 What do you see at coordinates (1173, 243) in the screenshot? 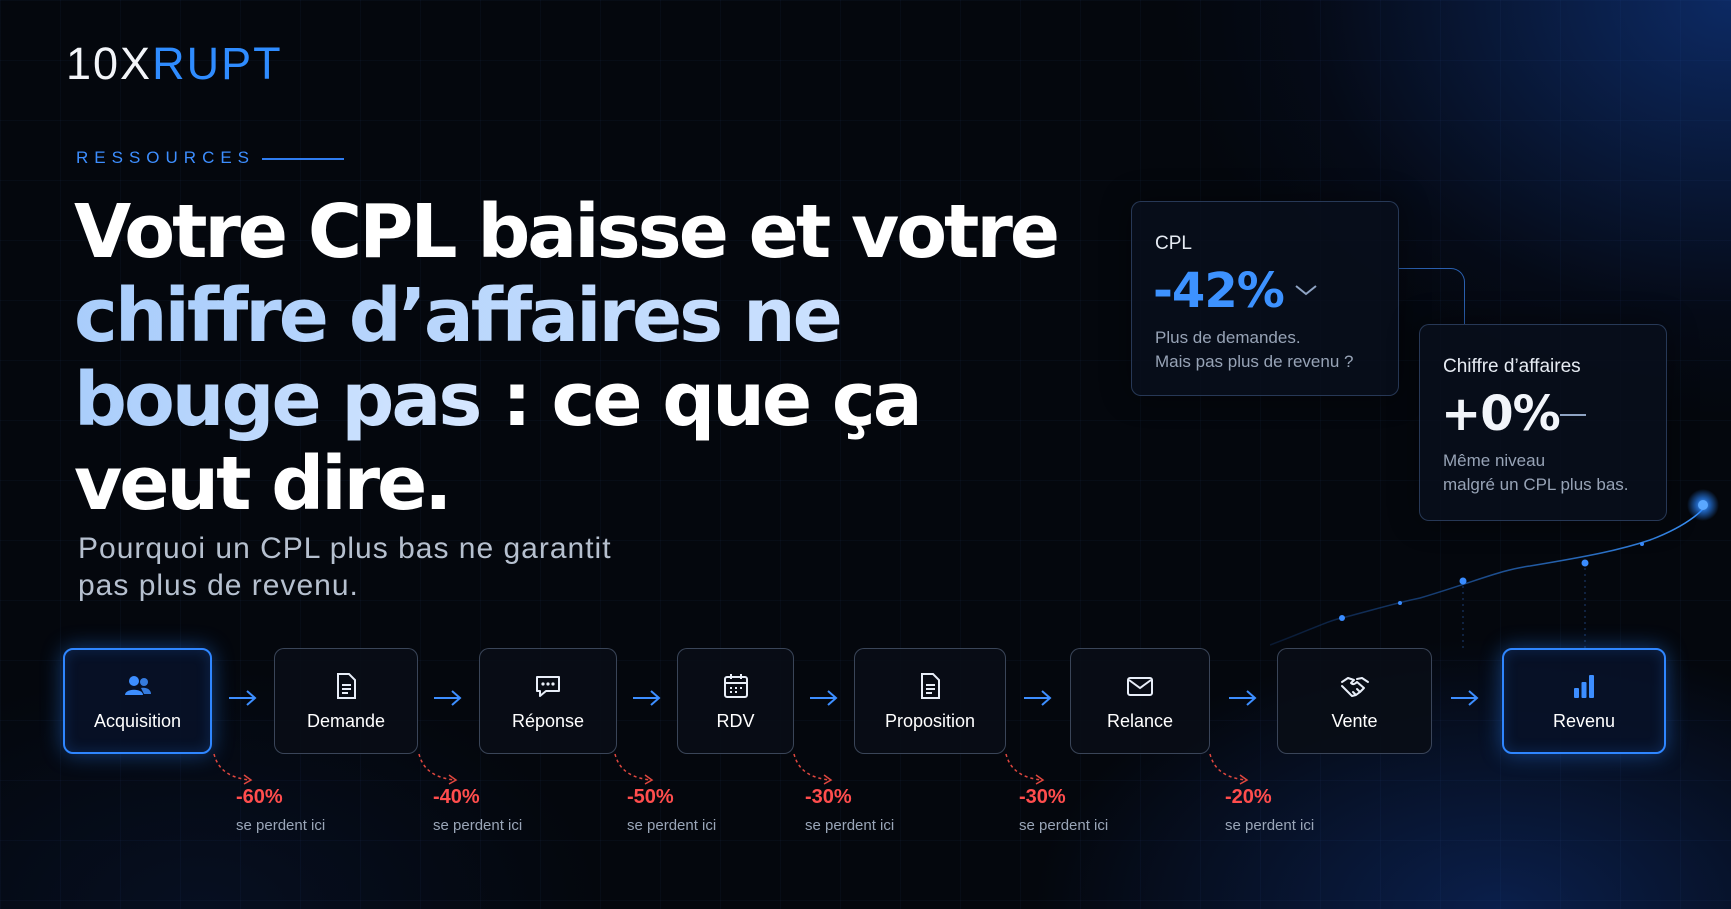
I see `cpl-card-title: CPL` at bounding box center [1173, 243].